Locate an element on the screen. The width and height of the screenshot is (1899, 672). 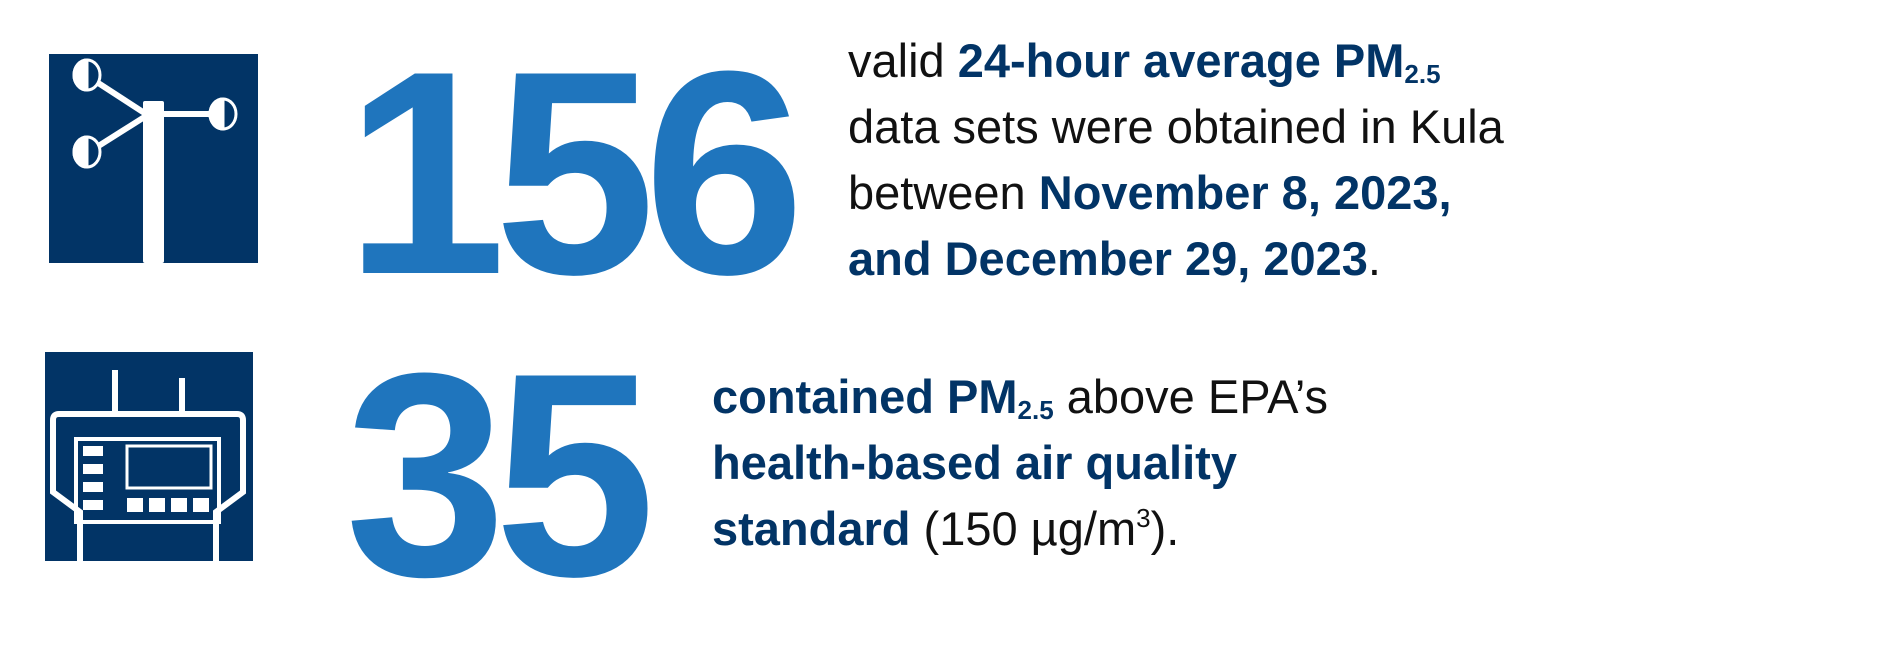
stat-number-156: 156 is located at coordinates (575, 173).